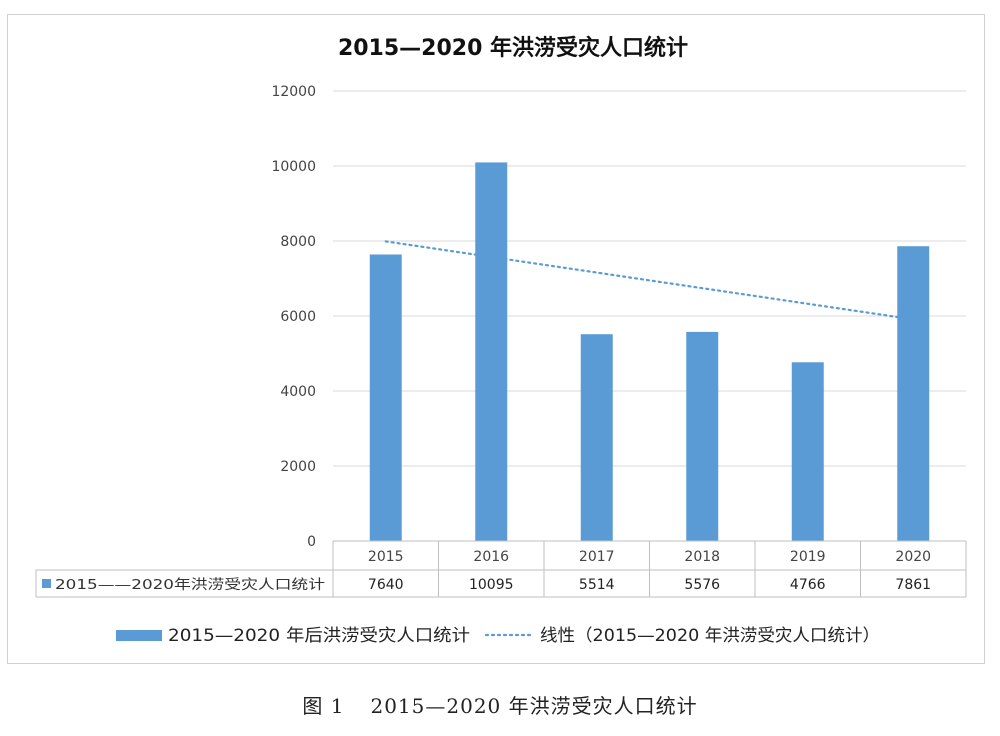  I want to click on data-table-row-label: 2015——2020年洪涝受灾人口统计, so click(190, 584).